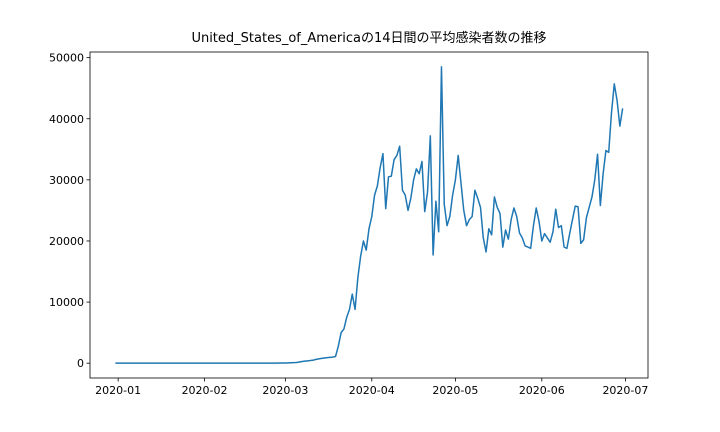 This screenshot has height=432, width=720. I want to click on x-tick-label: 2020-03, so click(285, 390).